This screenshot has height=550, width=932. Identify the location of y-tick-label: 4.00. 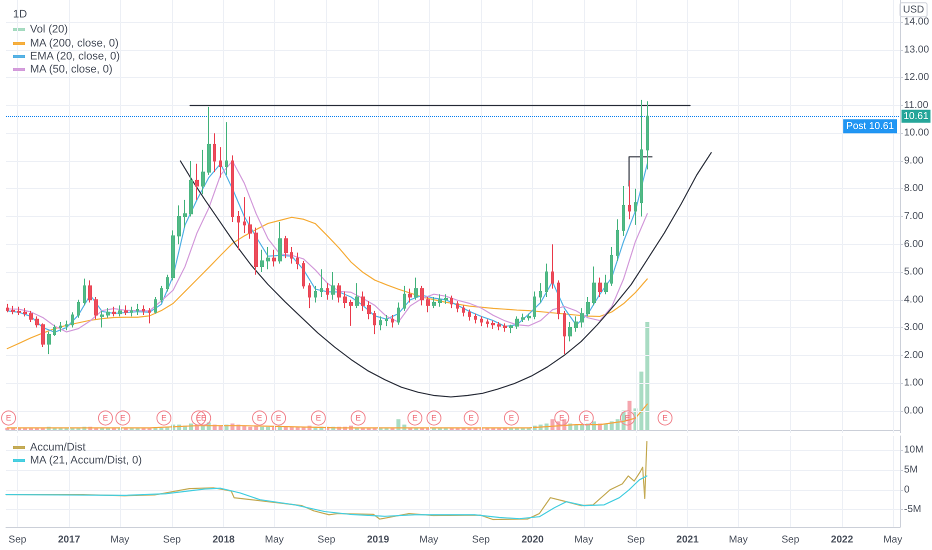
(914, 300).